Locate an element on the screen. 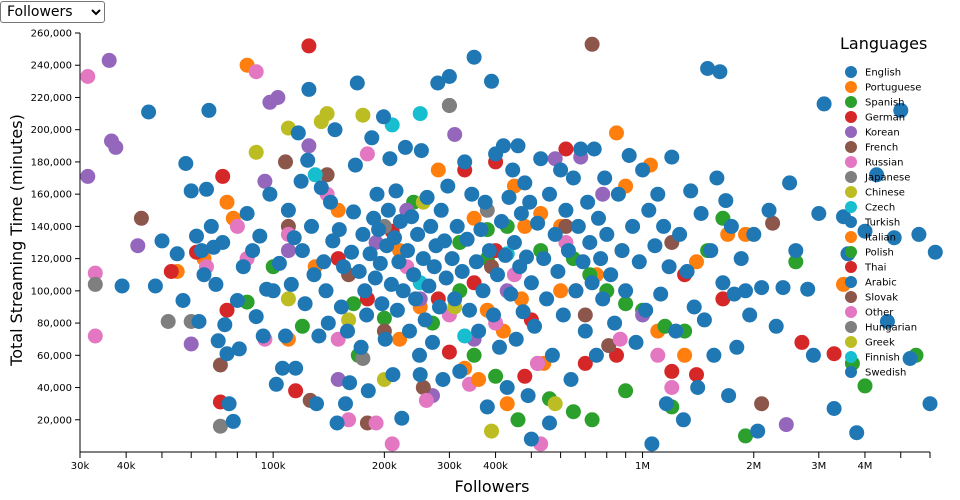 The image size is (960, 500). legend-label: French is located at coordinates (881, 148).